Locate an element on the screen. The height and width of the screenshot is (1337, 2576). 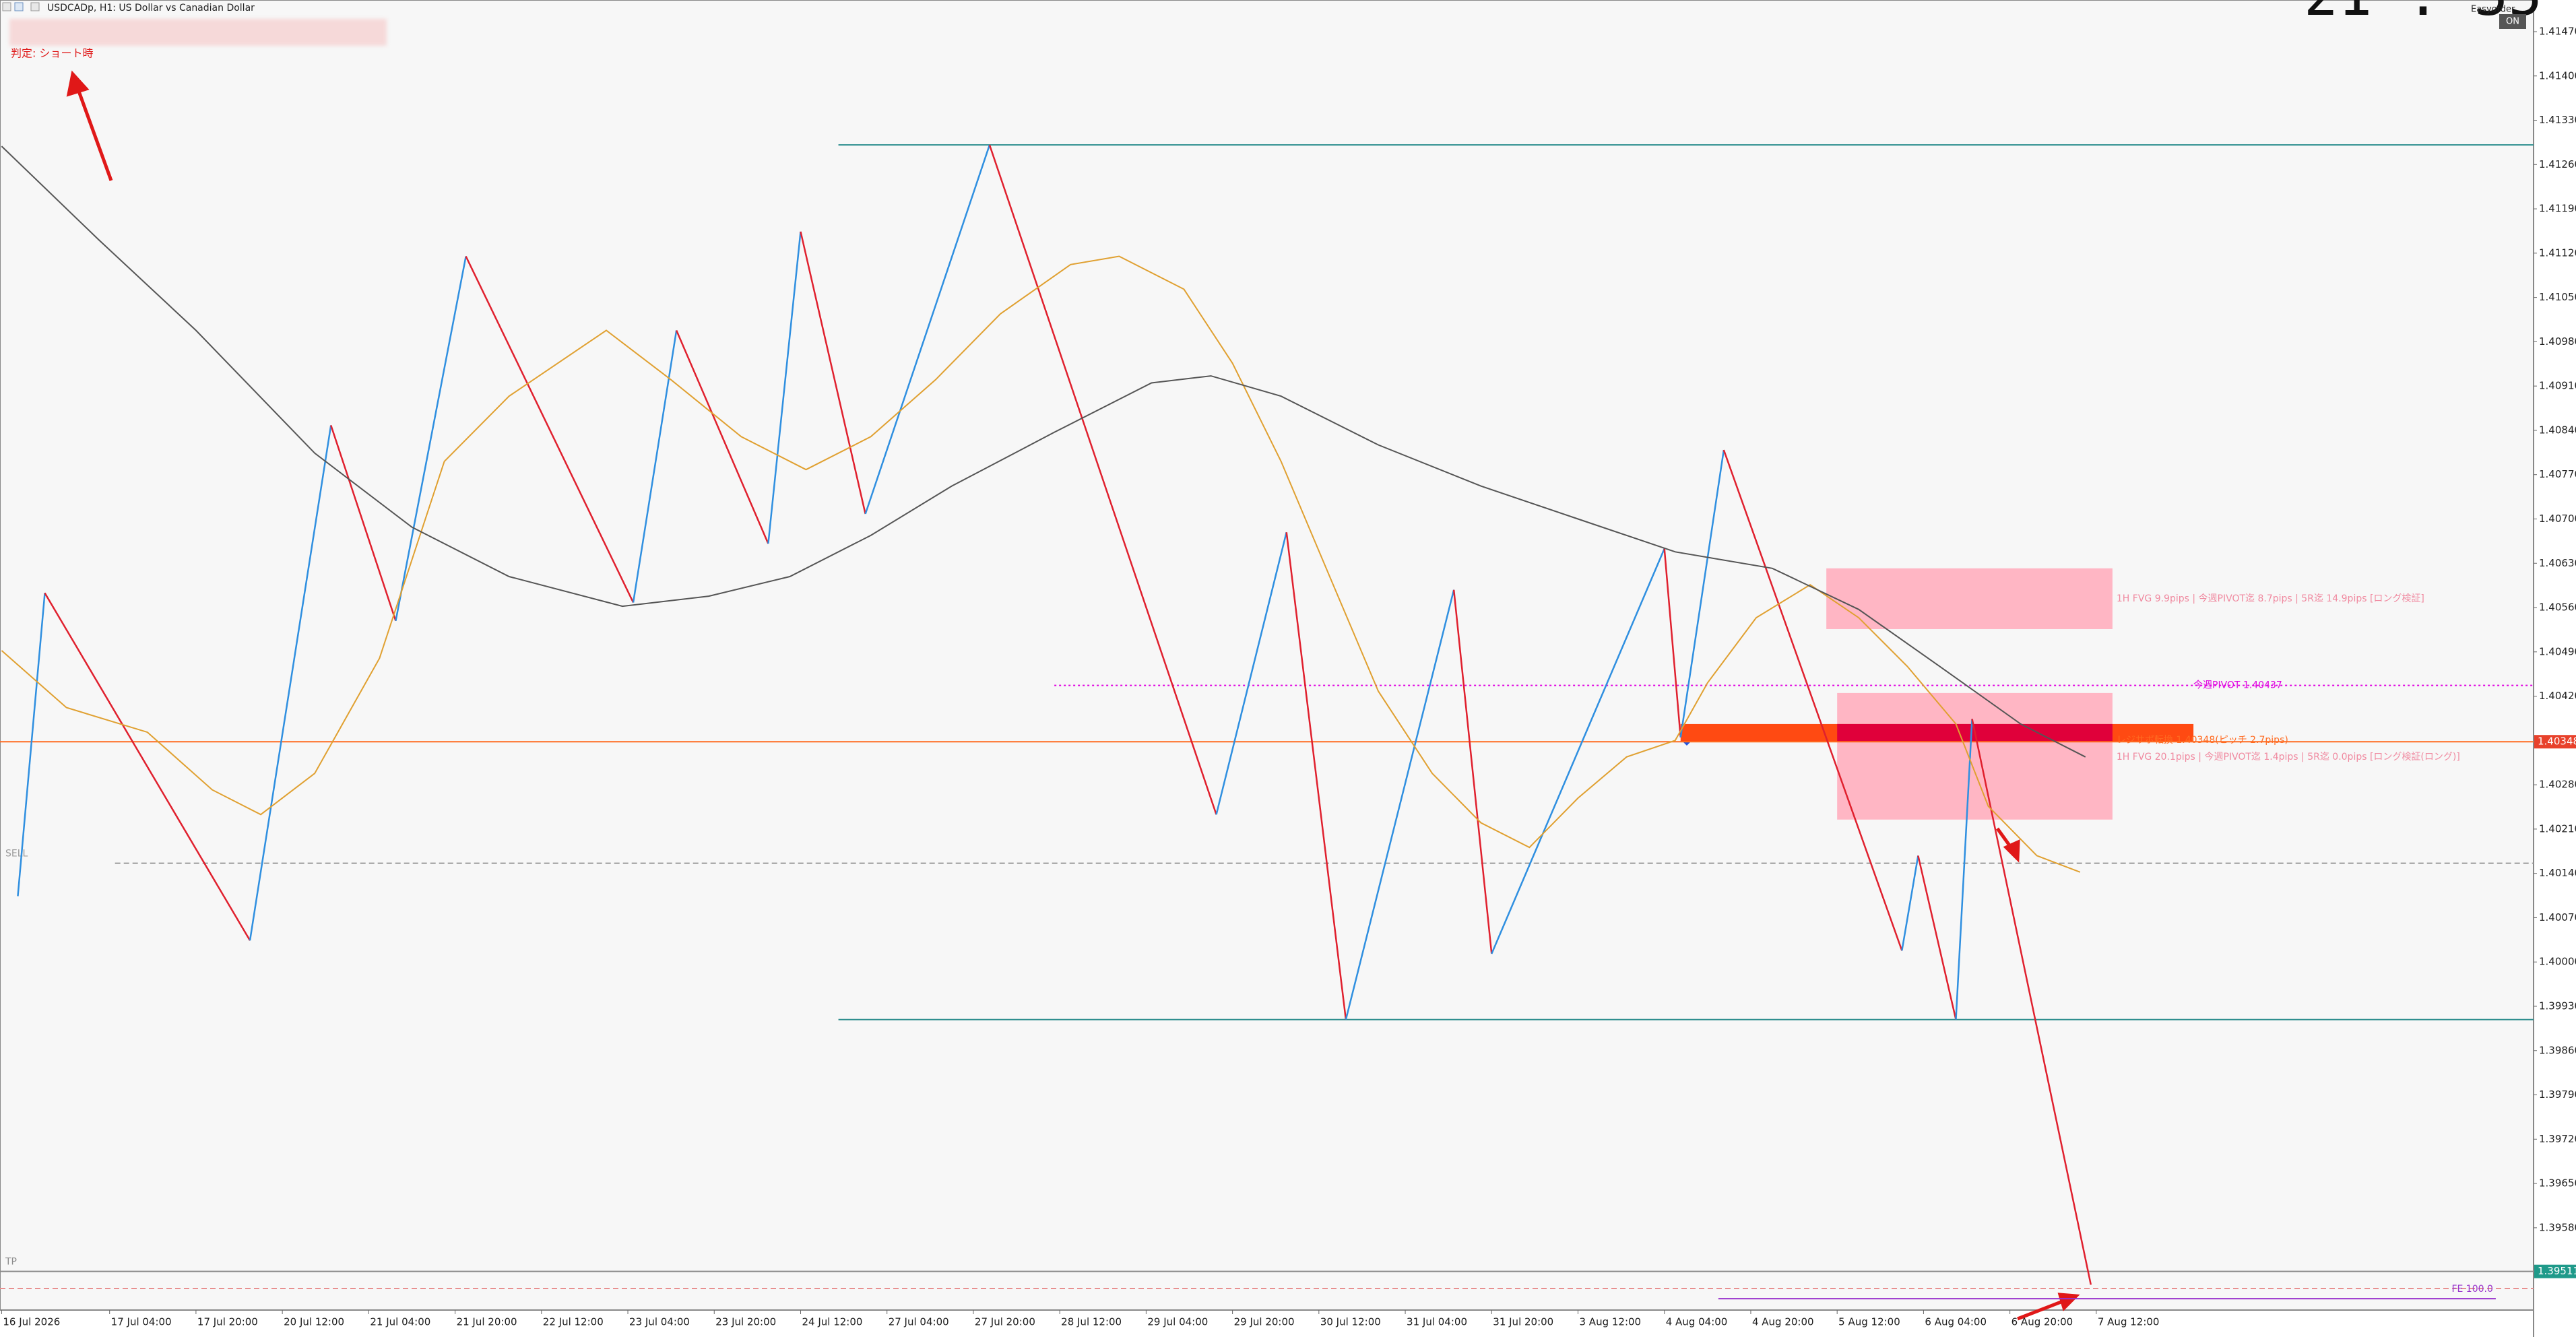
x-tick-label: 30 Jul 12:00 is located at coordinates (1350, 1322).